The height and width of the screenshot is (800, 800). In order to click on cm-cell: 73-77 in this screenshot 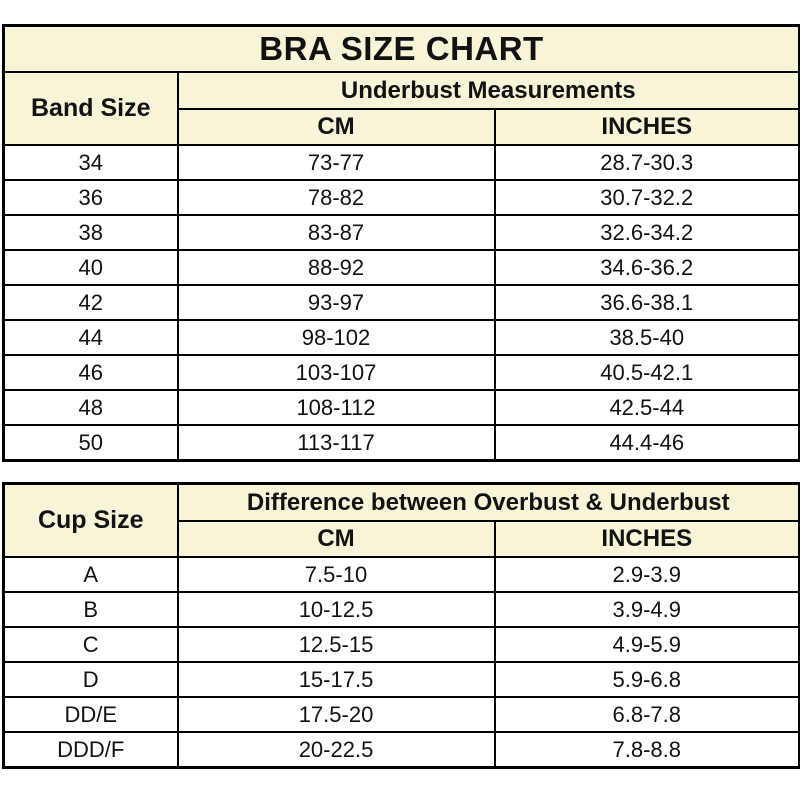, I will do `click(336, 162)`.